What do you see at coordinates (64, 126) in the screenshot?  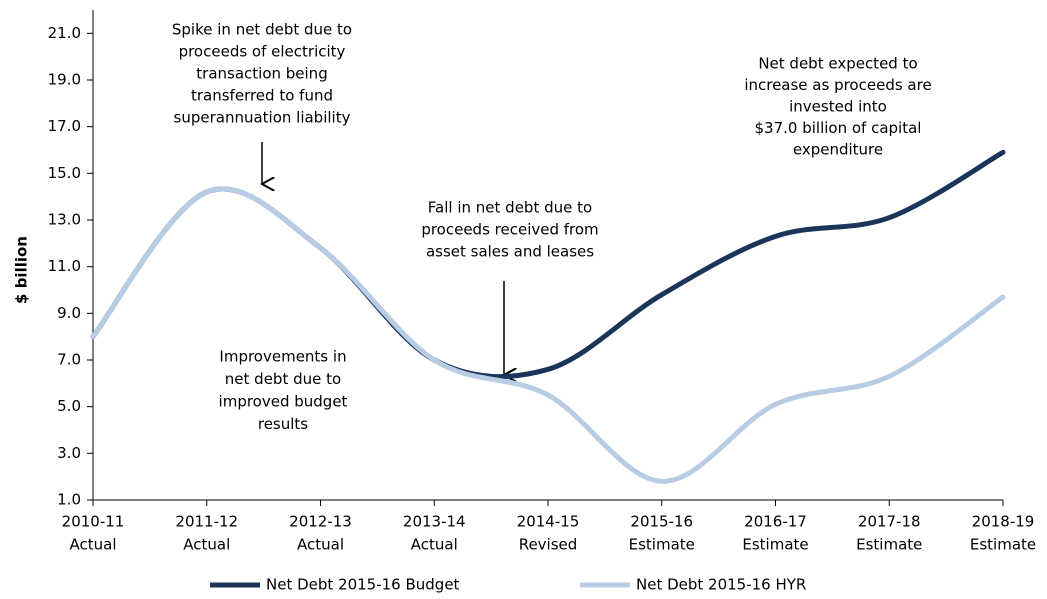 I see `y-tick-label: 17.0` at bounding box center [64, 126].